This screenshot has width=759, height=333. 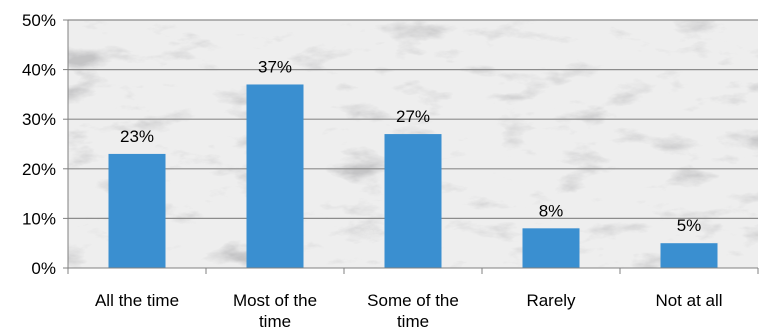 I want to click on y-tick-label: 10%, so click(x=39, y=218).